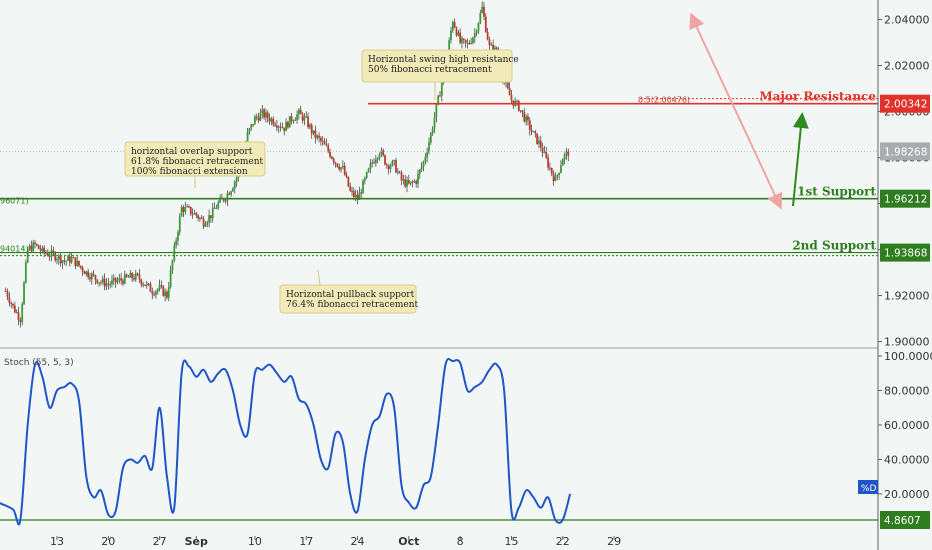 The image size is (932, 550). What do you see at coordinates (108, 541) in the screenshot?
I see `time-tick-label: 20` at bounding box center [108, 541].